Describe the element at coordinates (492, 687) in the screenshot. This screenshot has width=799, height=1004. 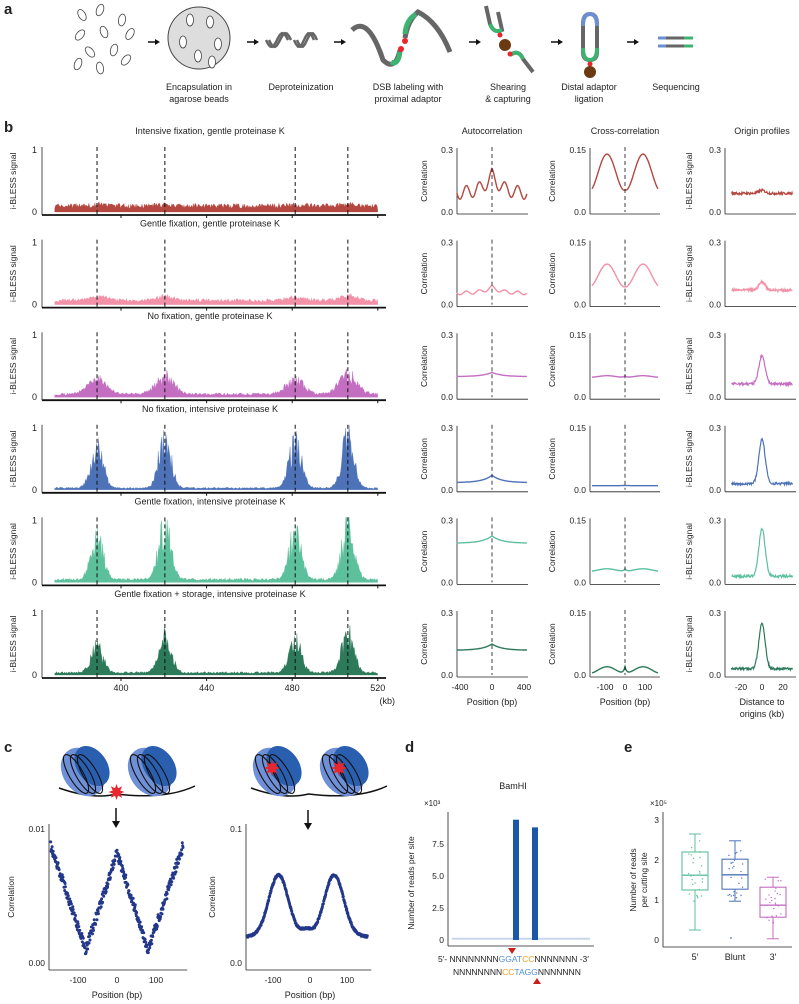
I see `x-tick-label: 0` at that location.